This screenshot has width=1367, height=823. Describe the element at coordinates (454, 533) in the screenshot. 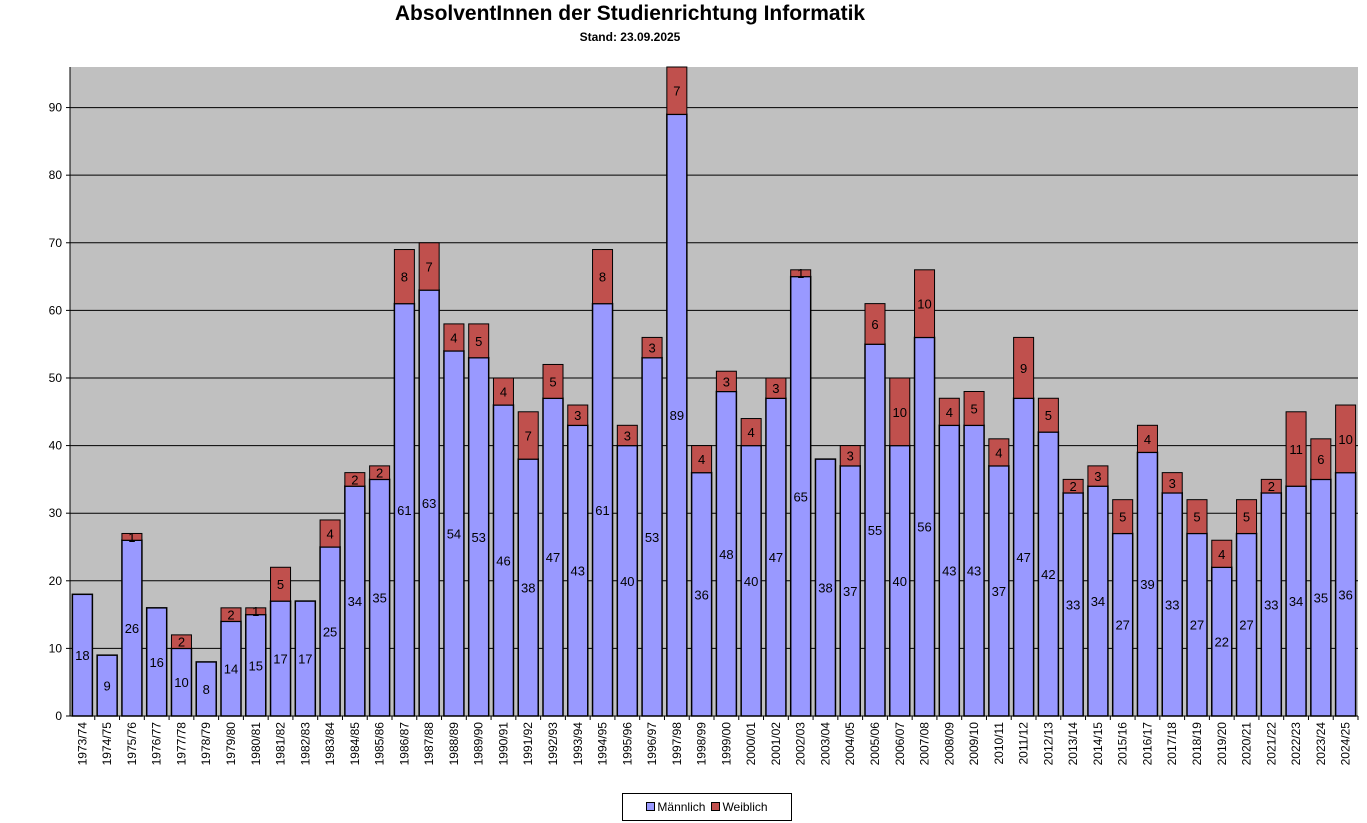

I see `data-label-male: 54` at that location.